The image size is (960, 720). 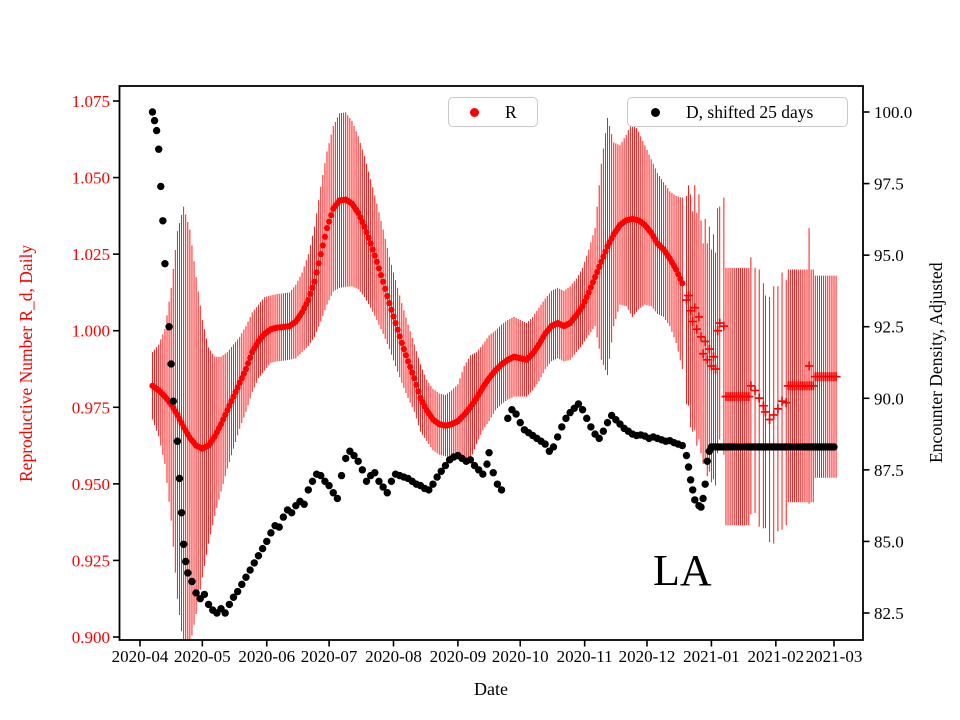 What do you see at coordinates (647, 656) in the screenshot?
I see `x-tick-label: 2020-12` at bounding box center [647, 656].